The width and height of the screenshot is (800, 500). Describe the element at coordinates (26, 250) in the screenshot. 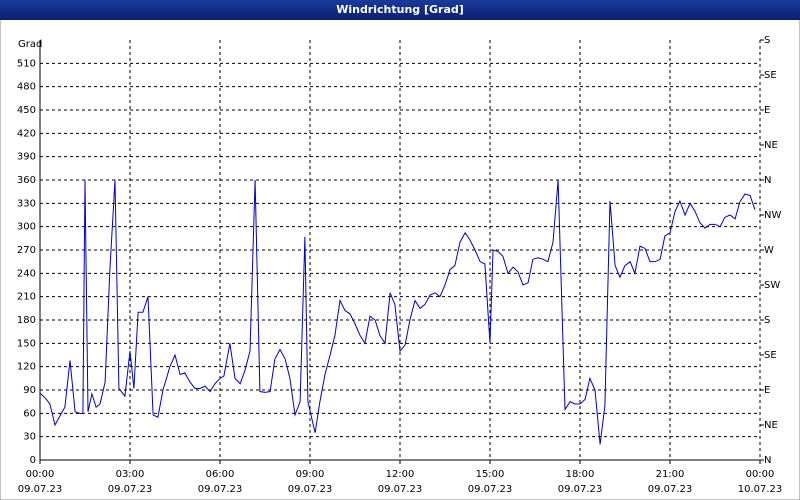

I see `y-tick-label: 270` at that location.